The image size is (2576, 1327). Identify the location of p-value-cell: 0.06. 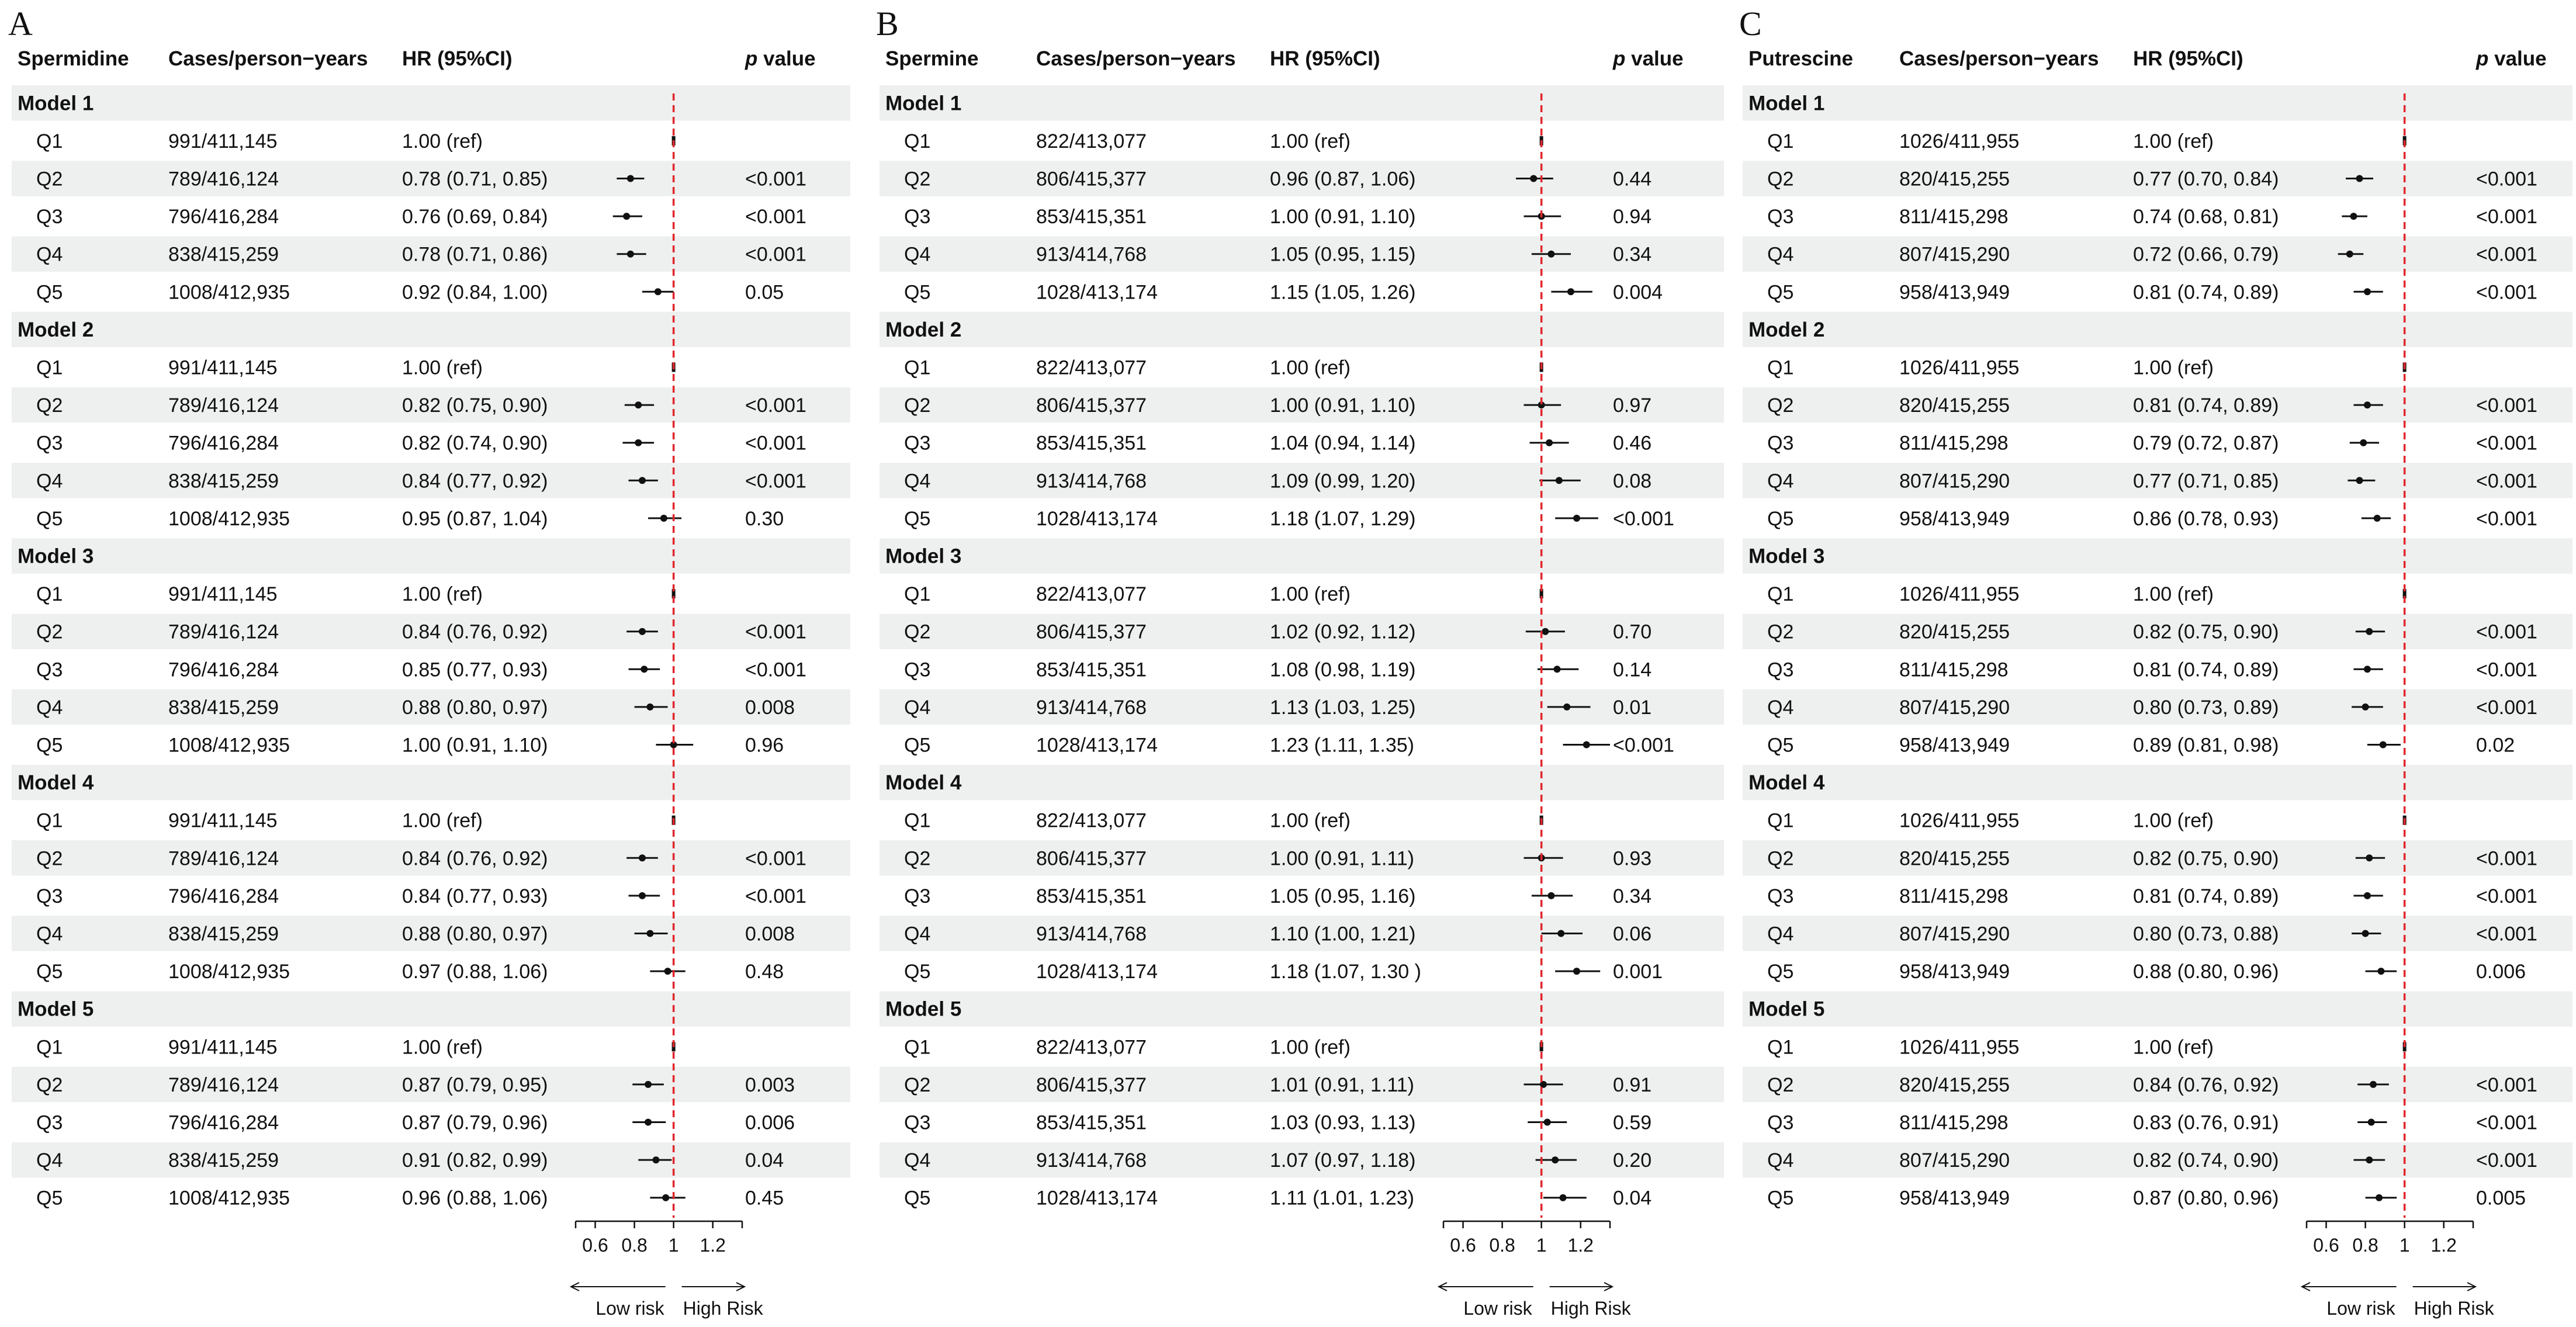
(1632, 934).